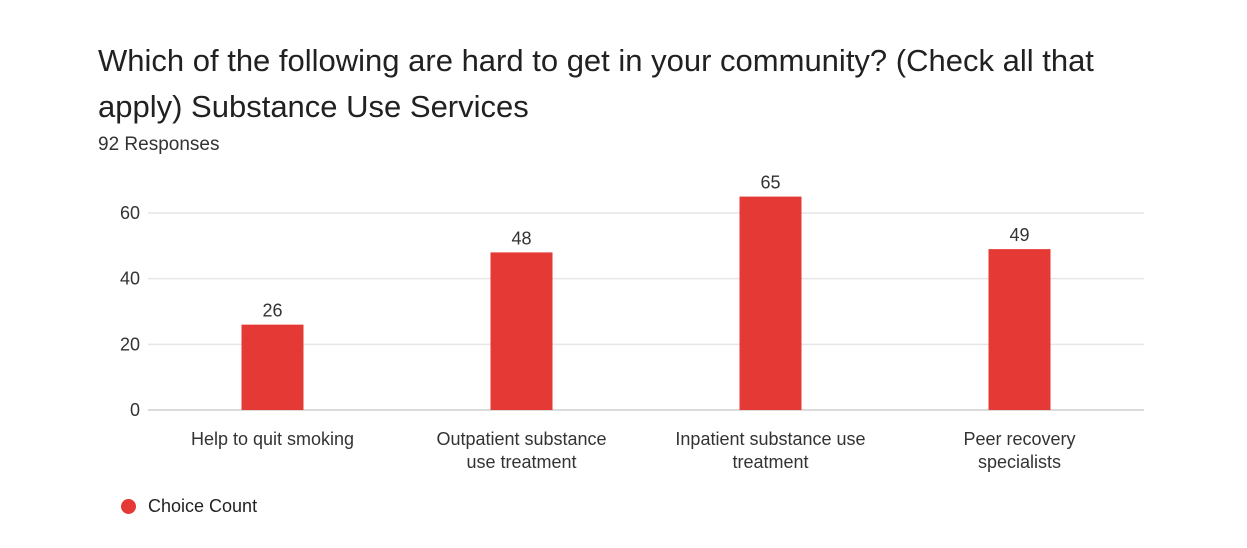 This screenshot has width=1247, height=548. What do you see at coordinates (130, 344) in the screenshot?
I see `y-tick-label: 20` at bounding box center [130, 344].